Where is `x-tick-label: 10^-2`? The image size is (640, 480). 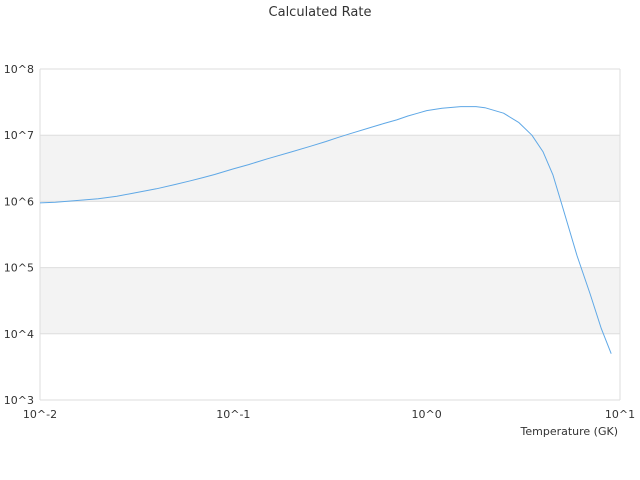
x-tick-label: 10^-2 is located at coordinates (40, 414).